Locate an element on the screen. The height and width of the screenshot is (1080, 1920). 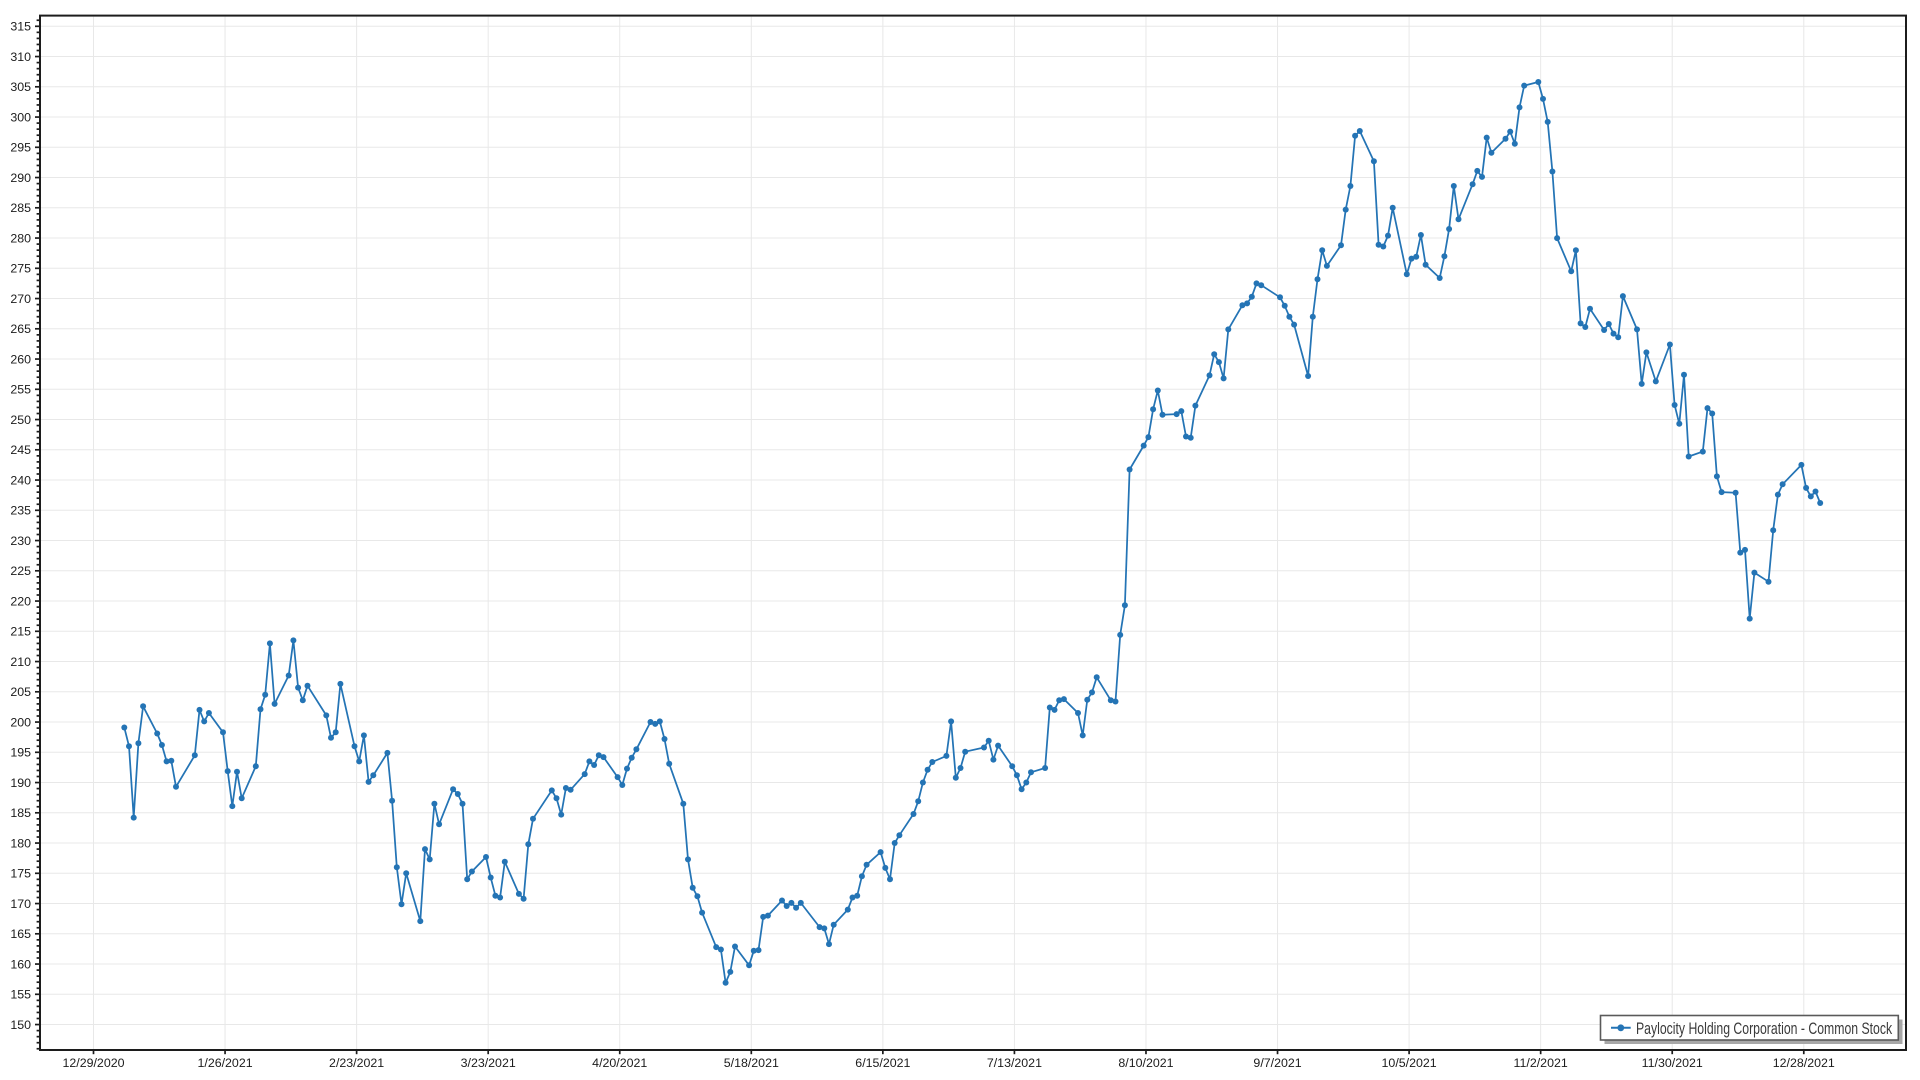
svg-text: 225 is located at coordinates (20, 571).